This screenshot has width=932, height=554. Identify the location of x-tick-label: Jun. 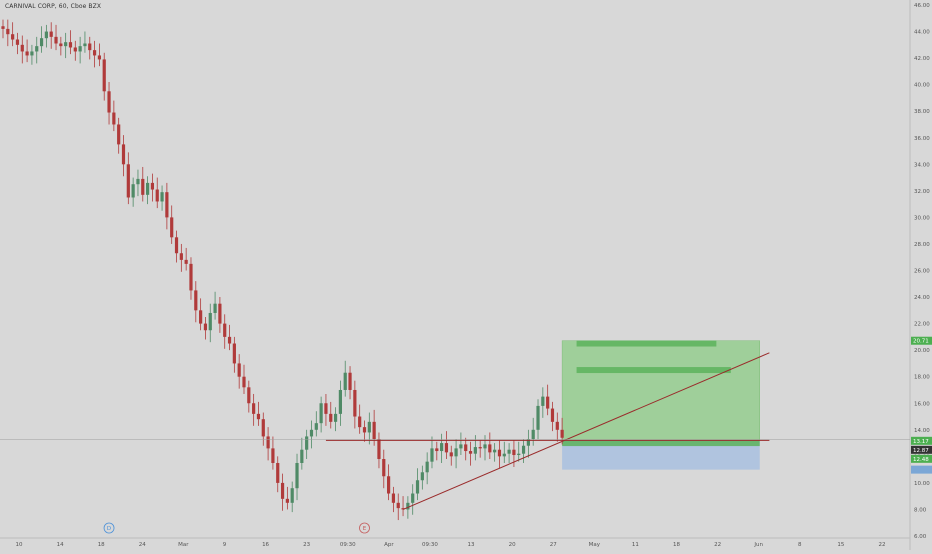
(758, 545).